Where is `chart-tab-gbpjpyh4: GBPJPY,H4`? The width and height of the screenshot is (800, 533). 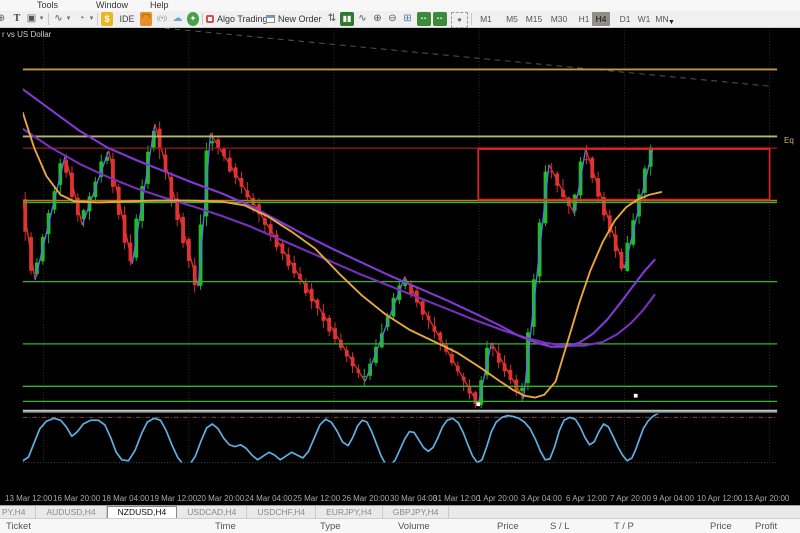
chart-tab-gbpjpyh4: GBPJPY,H4 is located at coordinates (416, 512).